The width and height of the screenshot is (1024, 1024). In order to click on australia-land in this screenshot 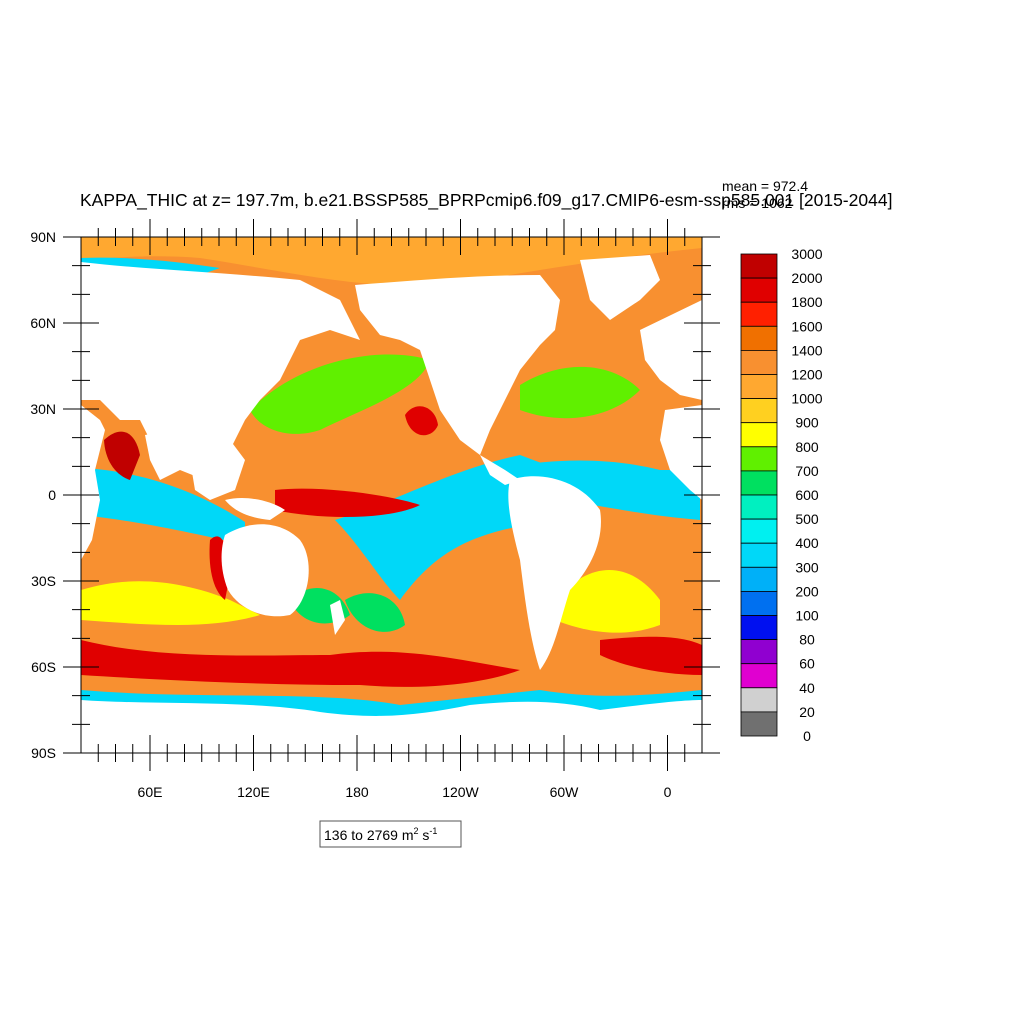, I will do `click(265, 570)`.